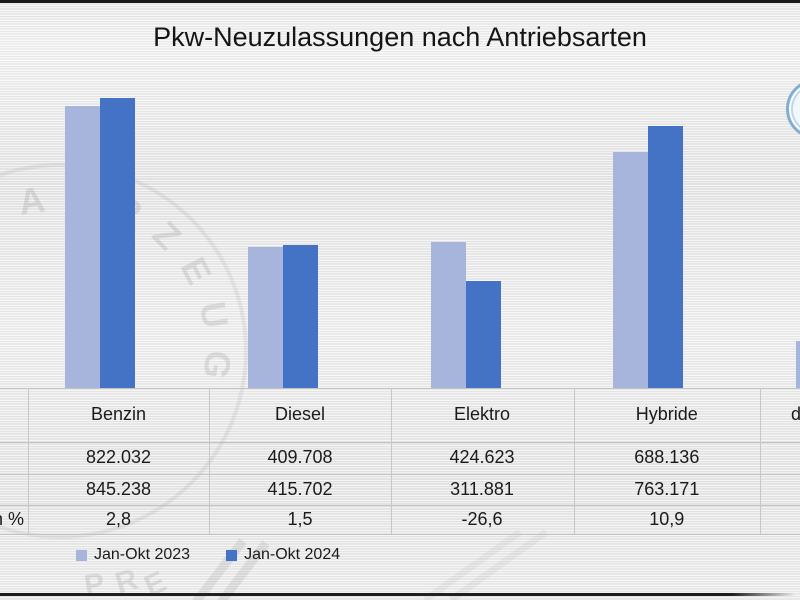 This screenshot has width=800, height=600. I want to click on table-cell-r2-c2: -26,6, so click(482, 519).